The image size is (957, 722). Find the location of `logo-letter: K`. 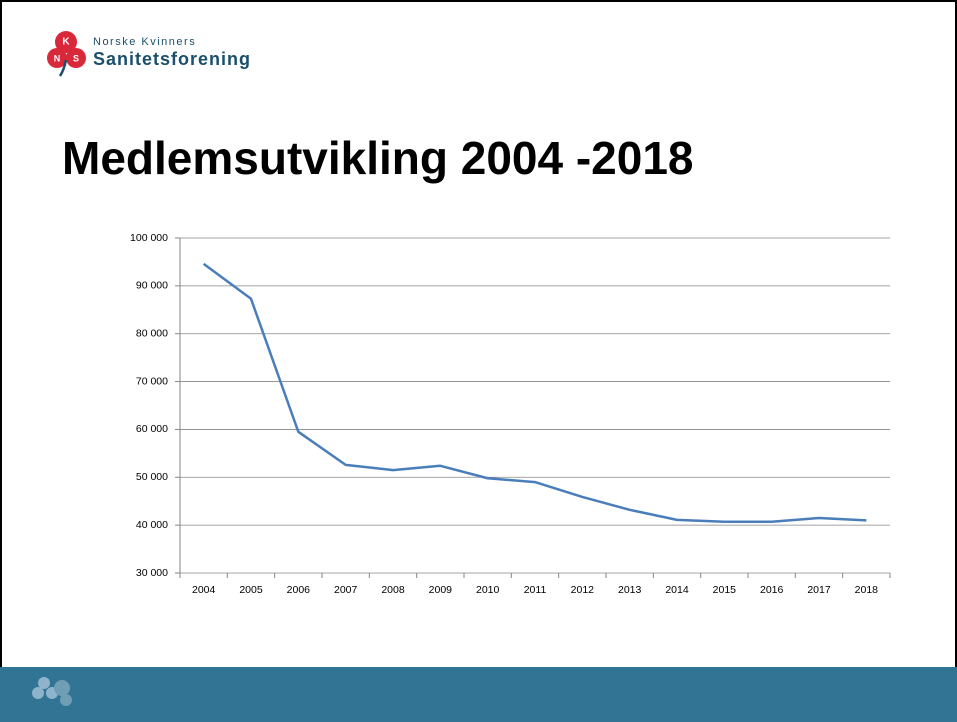

logo-letter: K is located at coordinates (66, 42).